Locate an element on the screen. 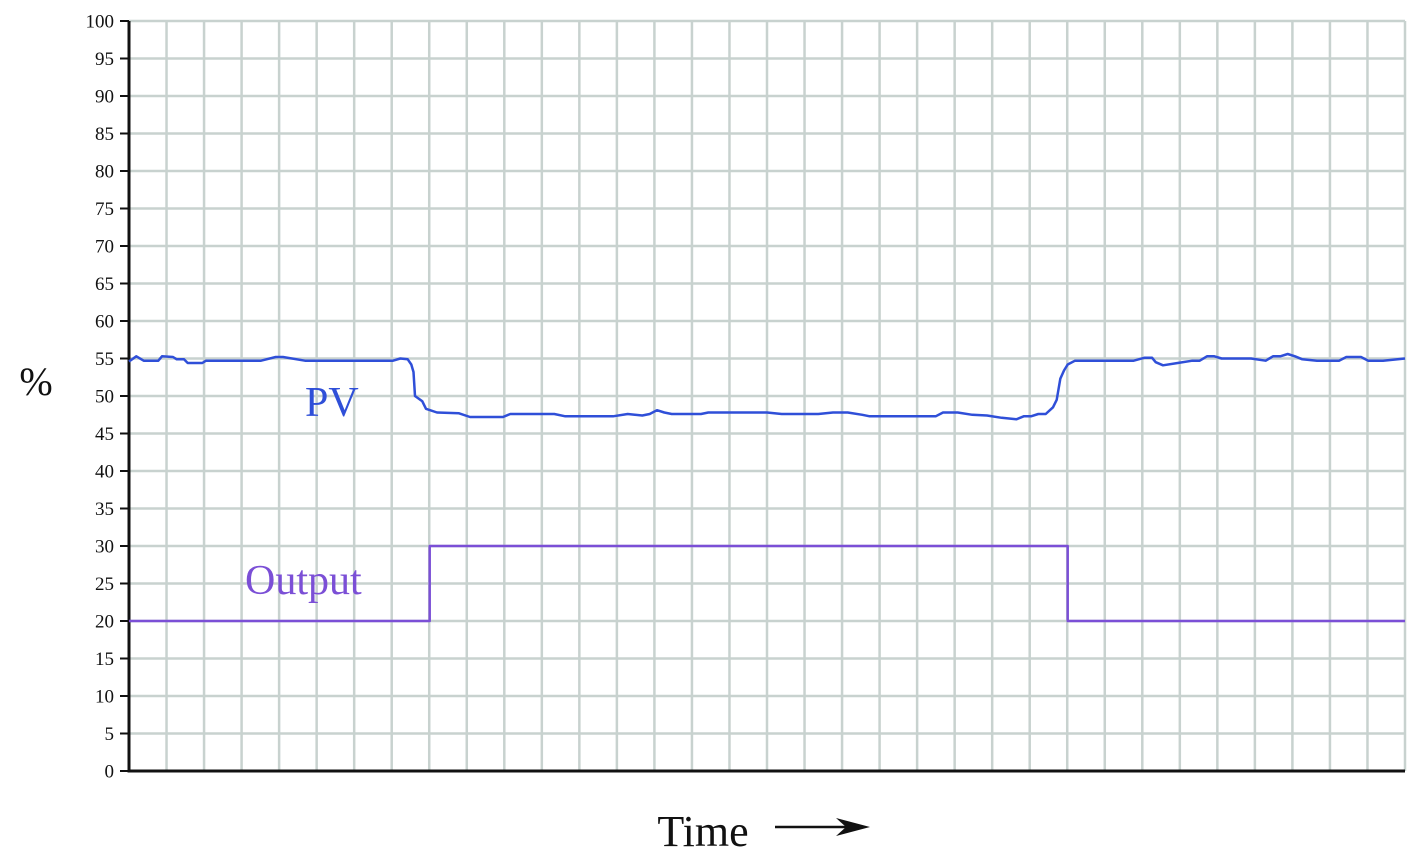 Image resolution: width=1421 pixels, height=863 pixels. output-series-line is located at coordinates (767, 583).